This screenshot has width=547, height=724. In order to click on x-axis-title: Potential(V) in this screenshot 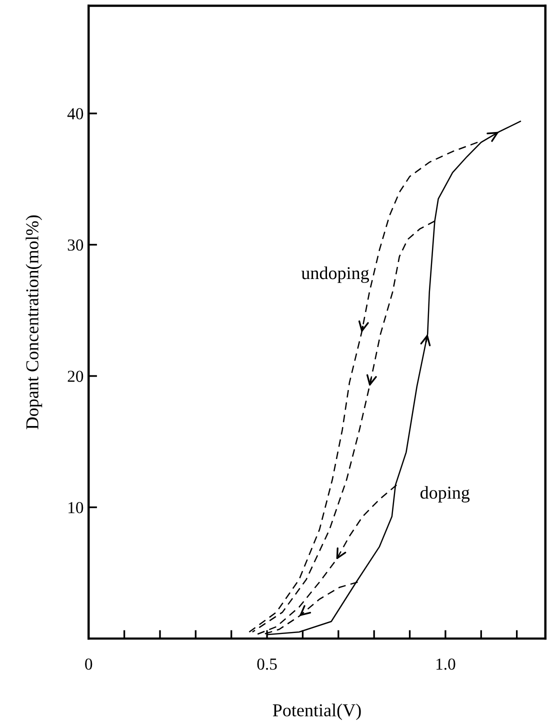, I will do `click(316, 712)`.